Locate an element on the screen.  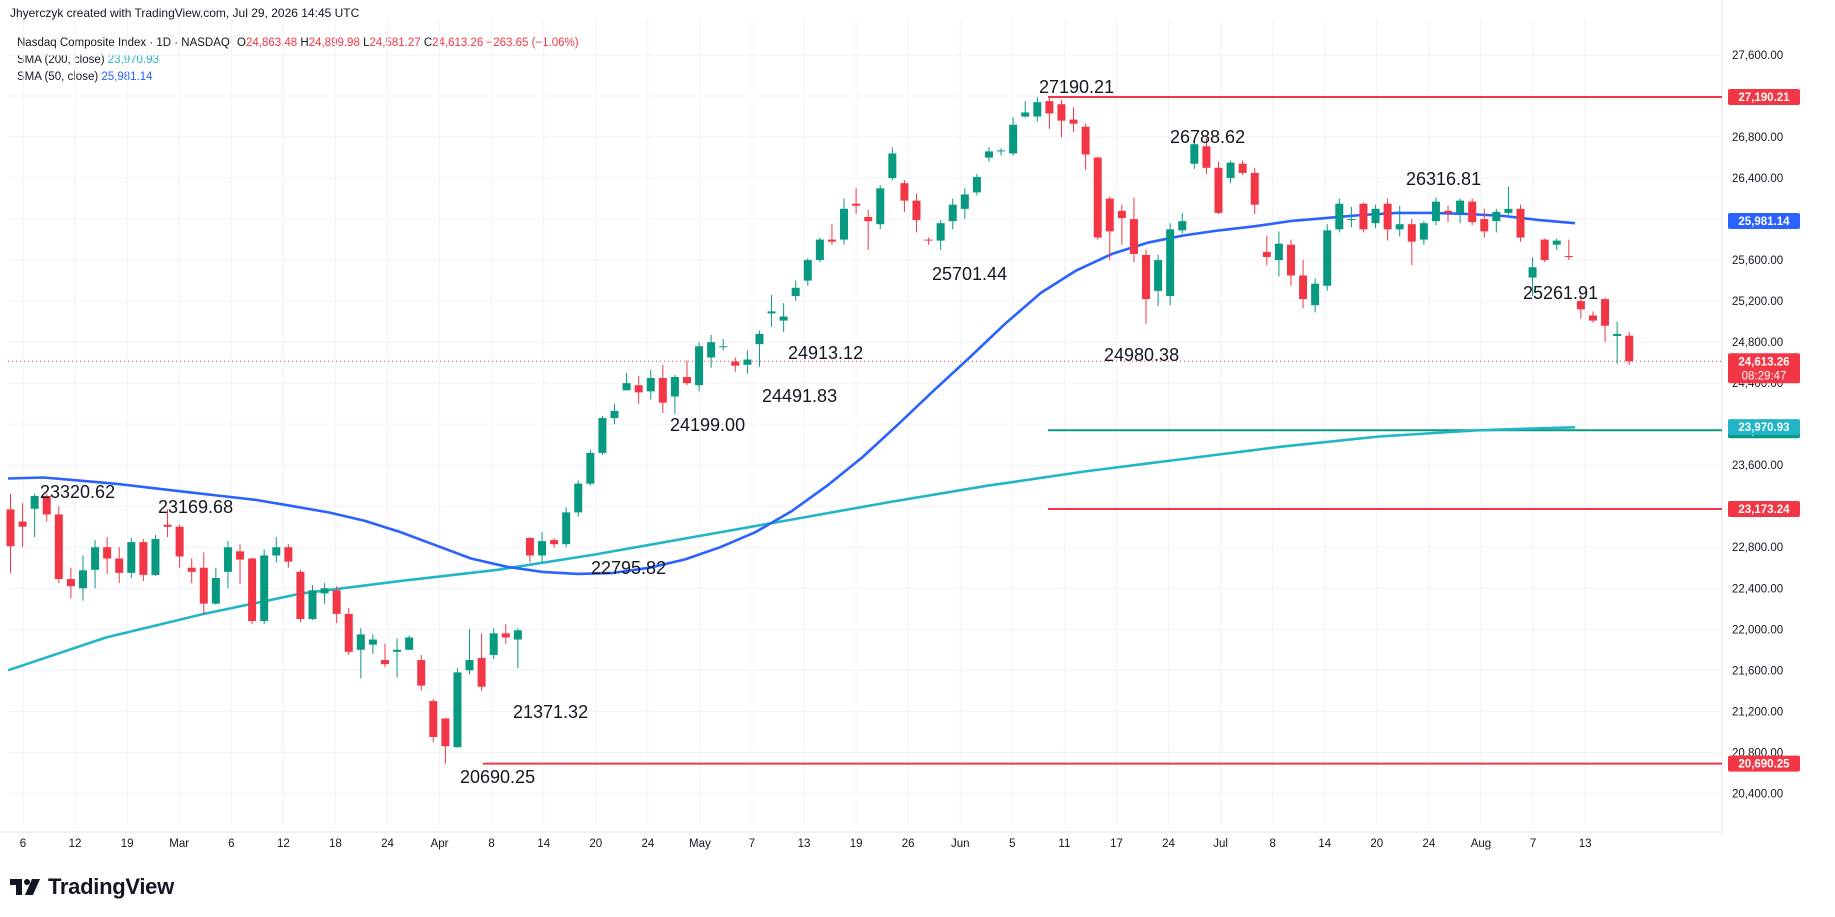
y-tick-label: 27,600.00 is located at coordinates (1757, 56).